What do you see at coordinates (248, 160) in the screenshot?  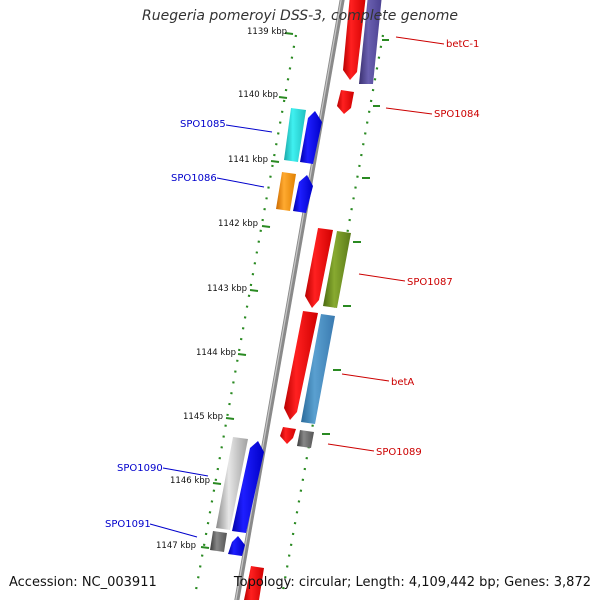 I see `tick-label: 1141 kbp` at bounding box center [248, 160].